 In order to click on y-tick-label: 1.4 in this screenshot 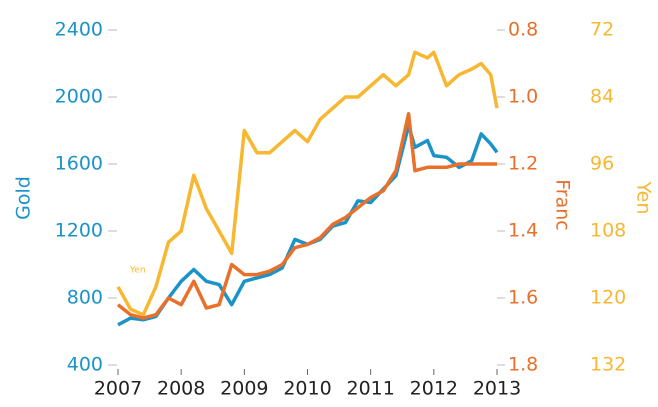, I will do `click(523, 231)`.